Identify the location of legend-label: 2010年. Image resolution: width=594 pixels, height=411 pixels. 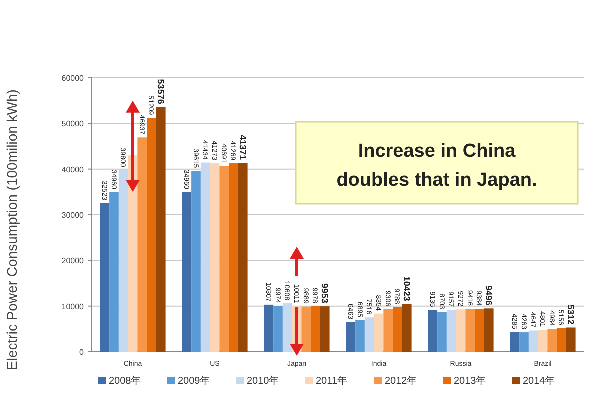
(263, 381).